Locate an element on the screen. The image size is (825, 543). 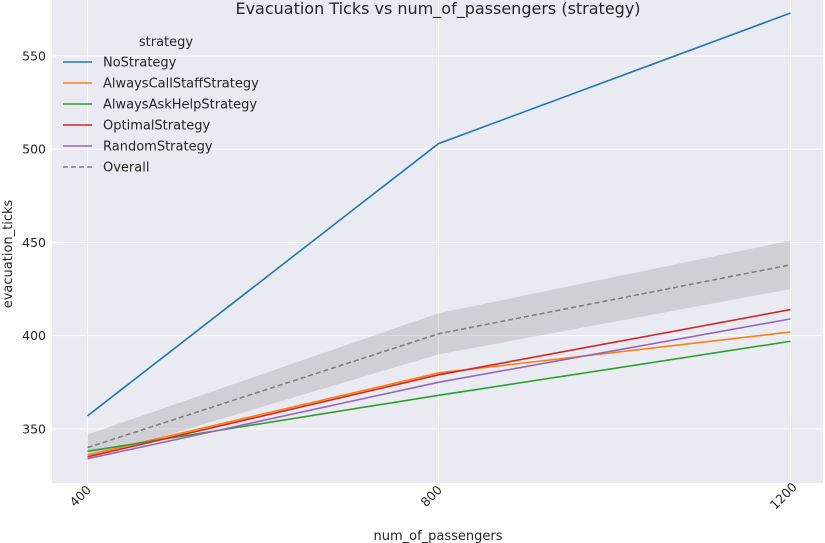
y-tick-label: 450 is located at coordinates (34, 242).